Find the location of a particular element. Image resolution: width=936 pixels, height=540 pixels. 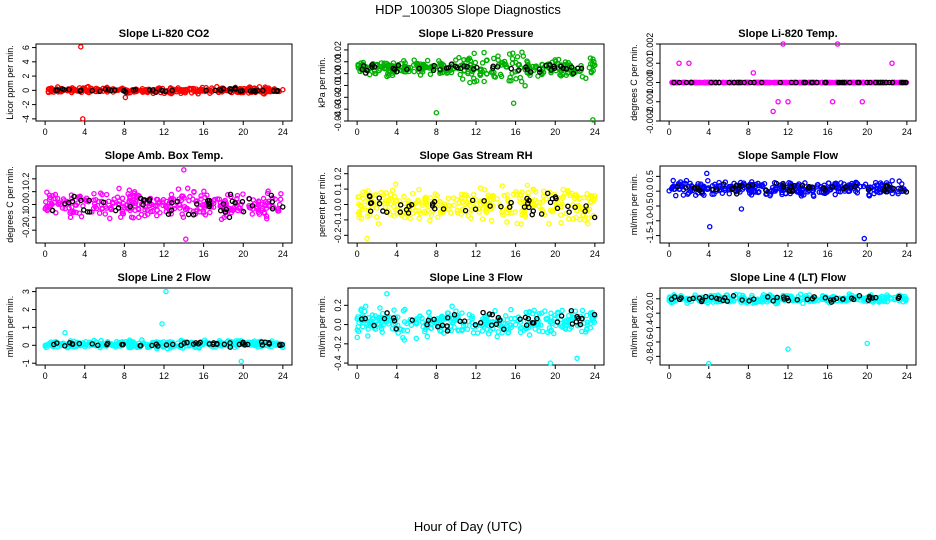

y-tick-label: -0.5 is located at coordinates (650, 206).